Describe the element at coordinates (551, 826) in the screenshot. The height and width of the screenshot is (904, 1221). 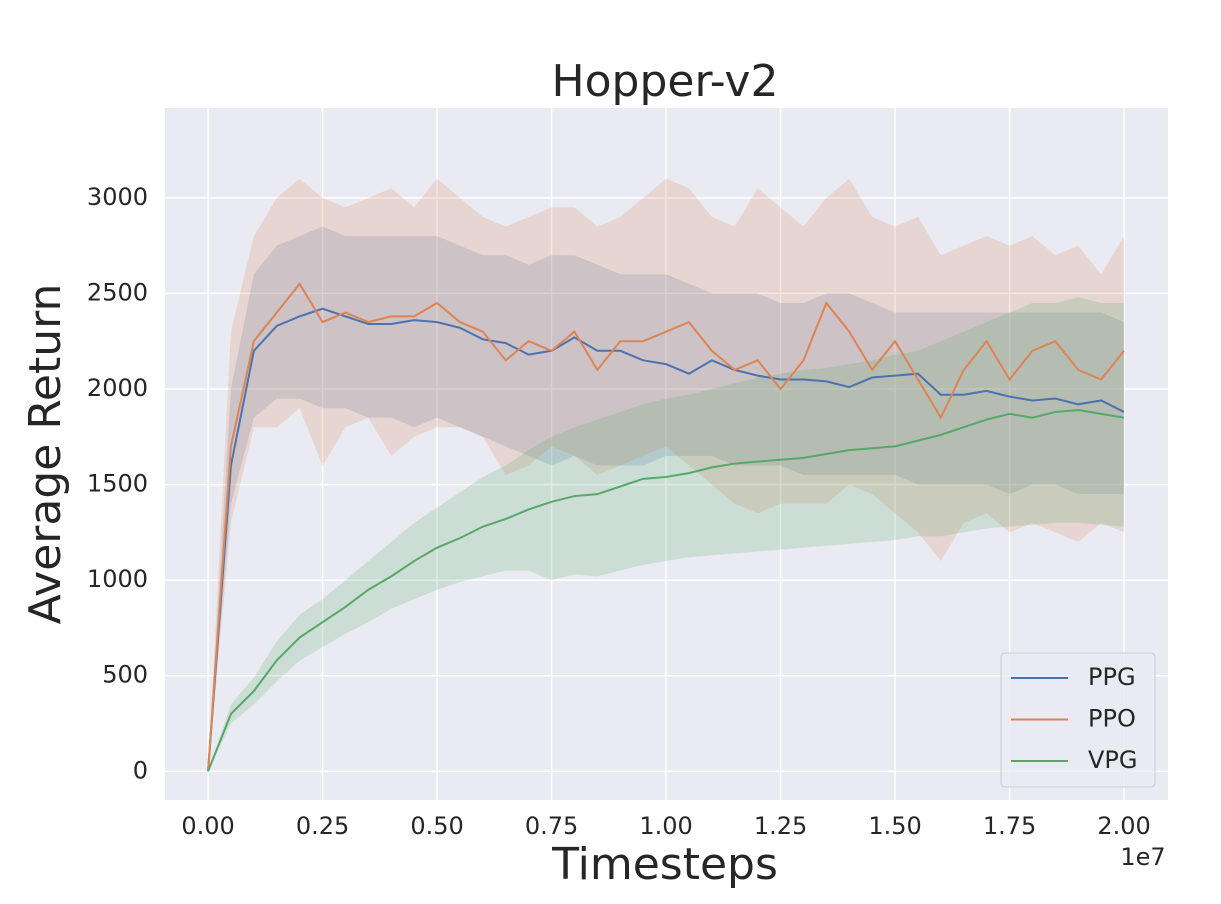
I see `x-tick-label: 0.75` at that location.